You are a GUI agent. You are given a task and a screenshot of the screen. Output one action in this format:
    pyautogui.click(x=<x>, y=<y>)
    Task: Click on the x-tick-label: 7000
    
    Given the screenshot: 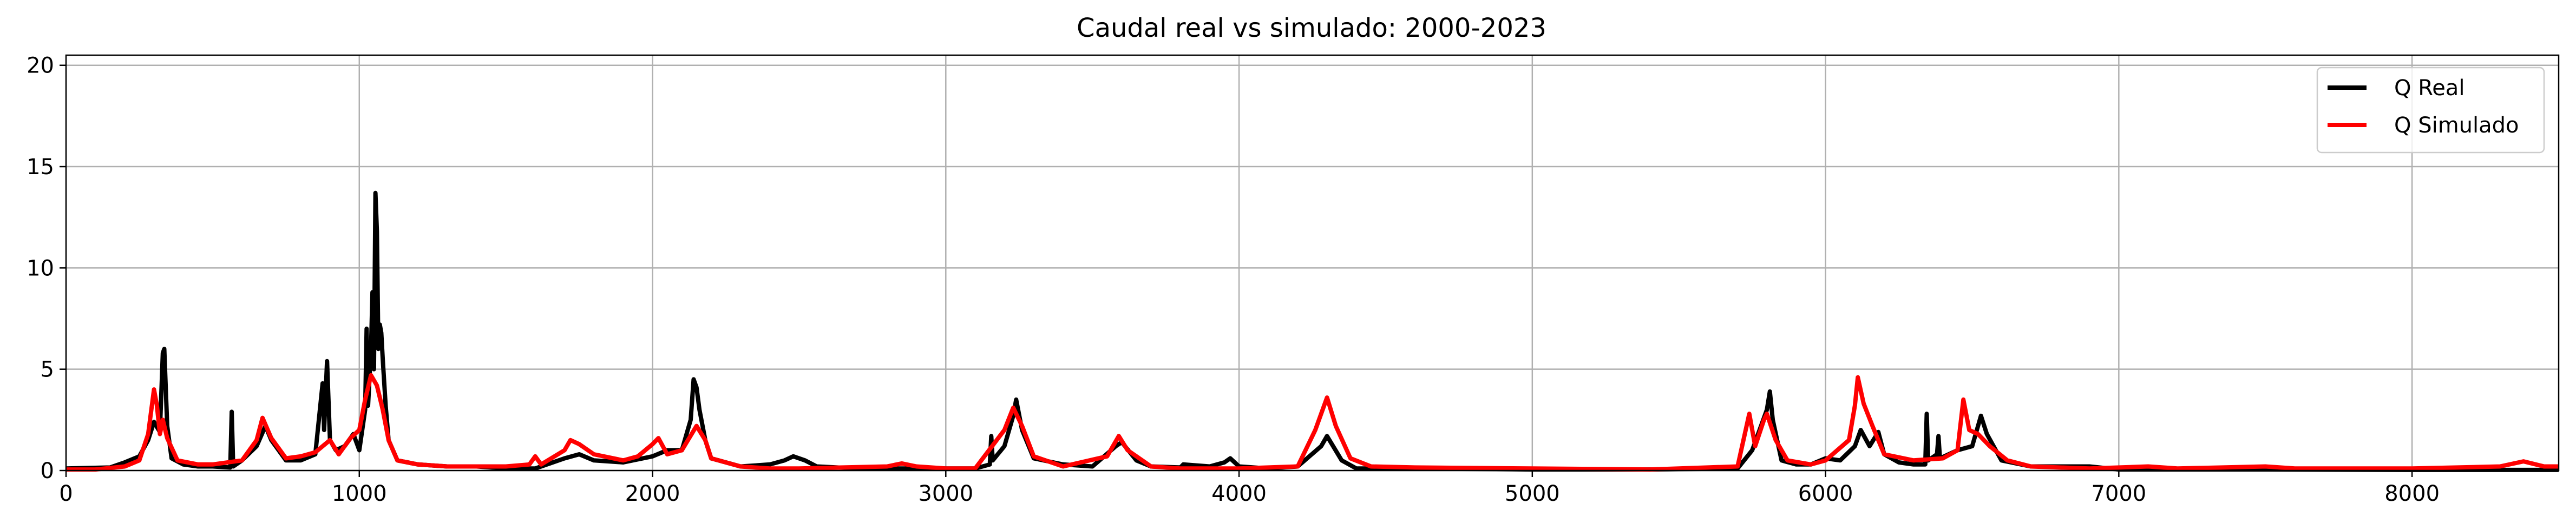 What is the action you would take?
    pyautogui.click(x=2119, y=494)
    